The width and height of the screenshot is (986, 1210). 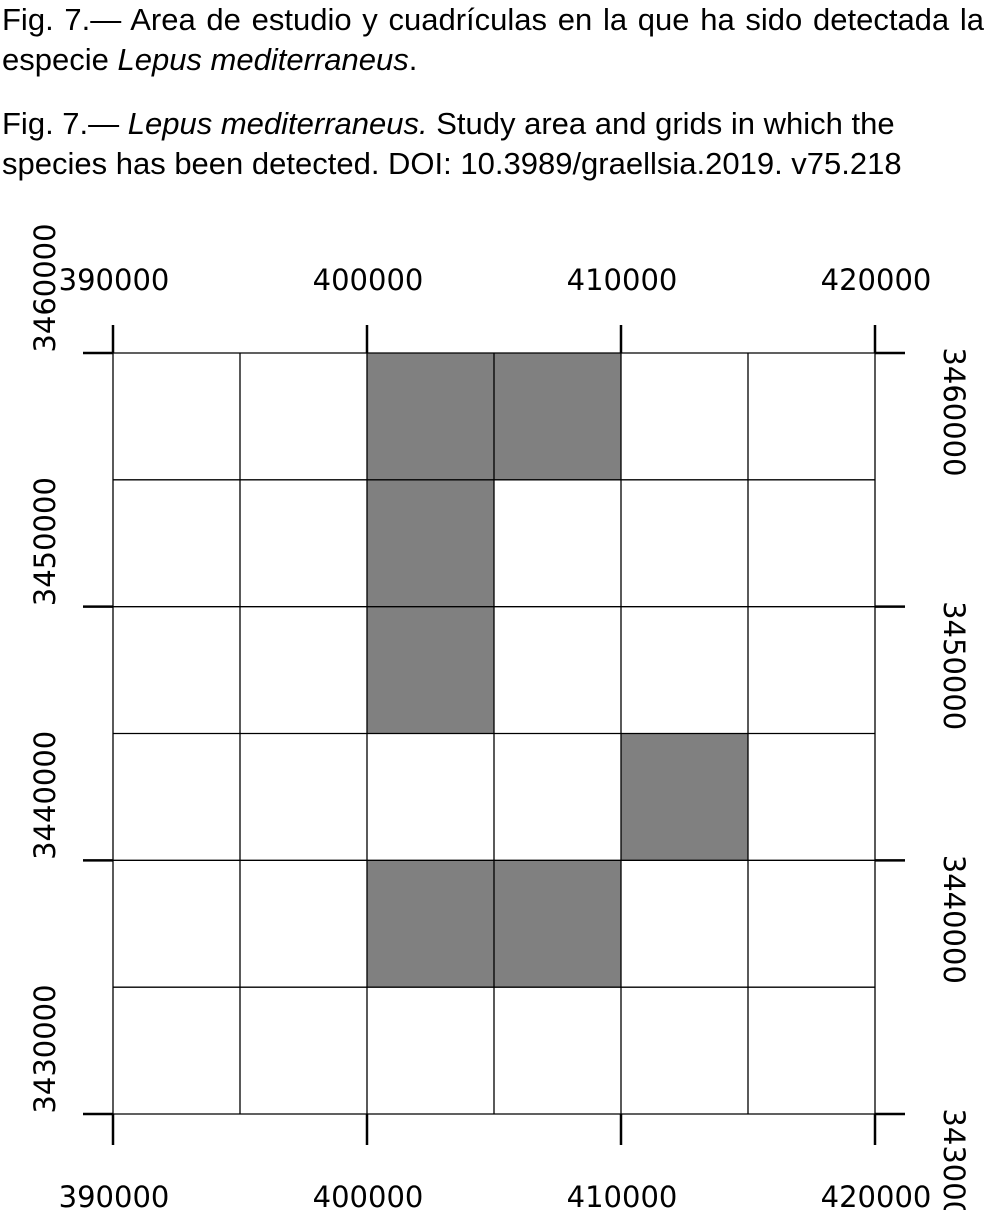 What do you see at coordinates (263, 59) in the screenshot?
I see `caption-es-species: Lepus mediterraneus` at bounding box center [263, 59].